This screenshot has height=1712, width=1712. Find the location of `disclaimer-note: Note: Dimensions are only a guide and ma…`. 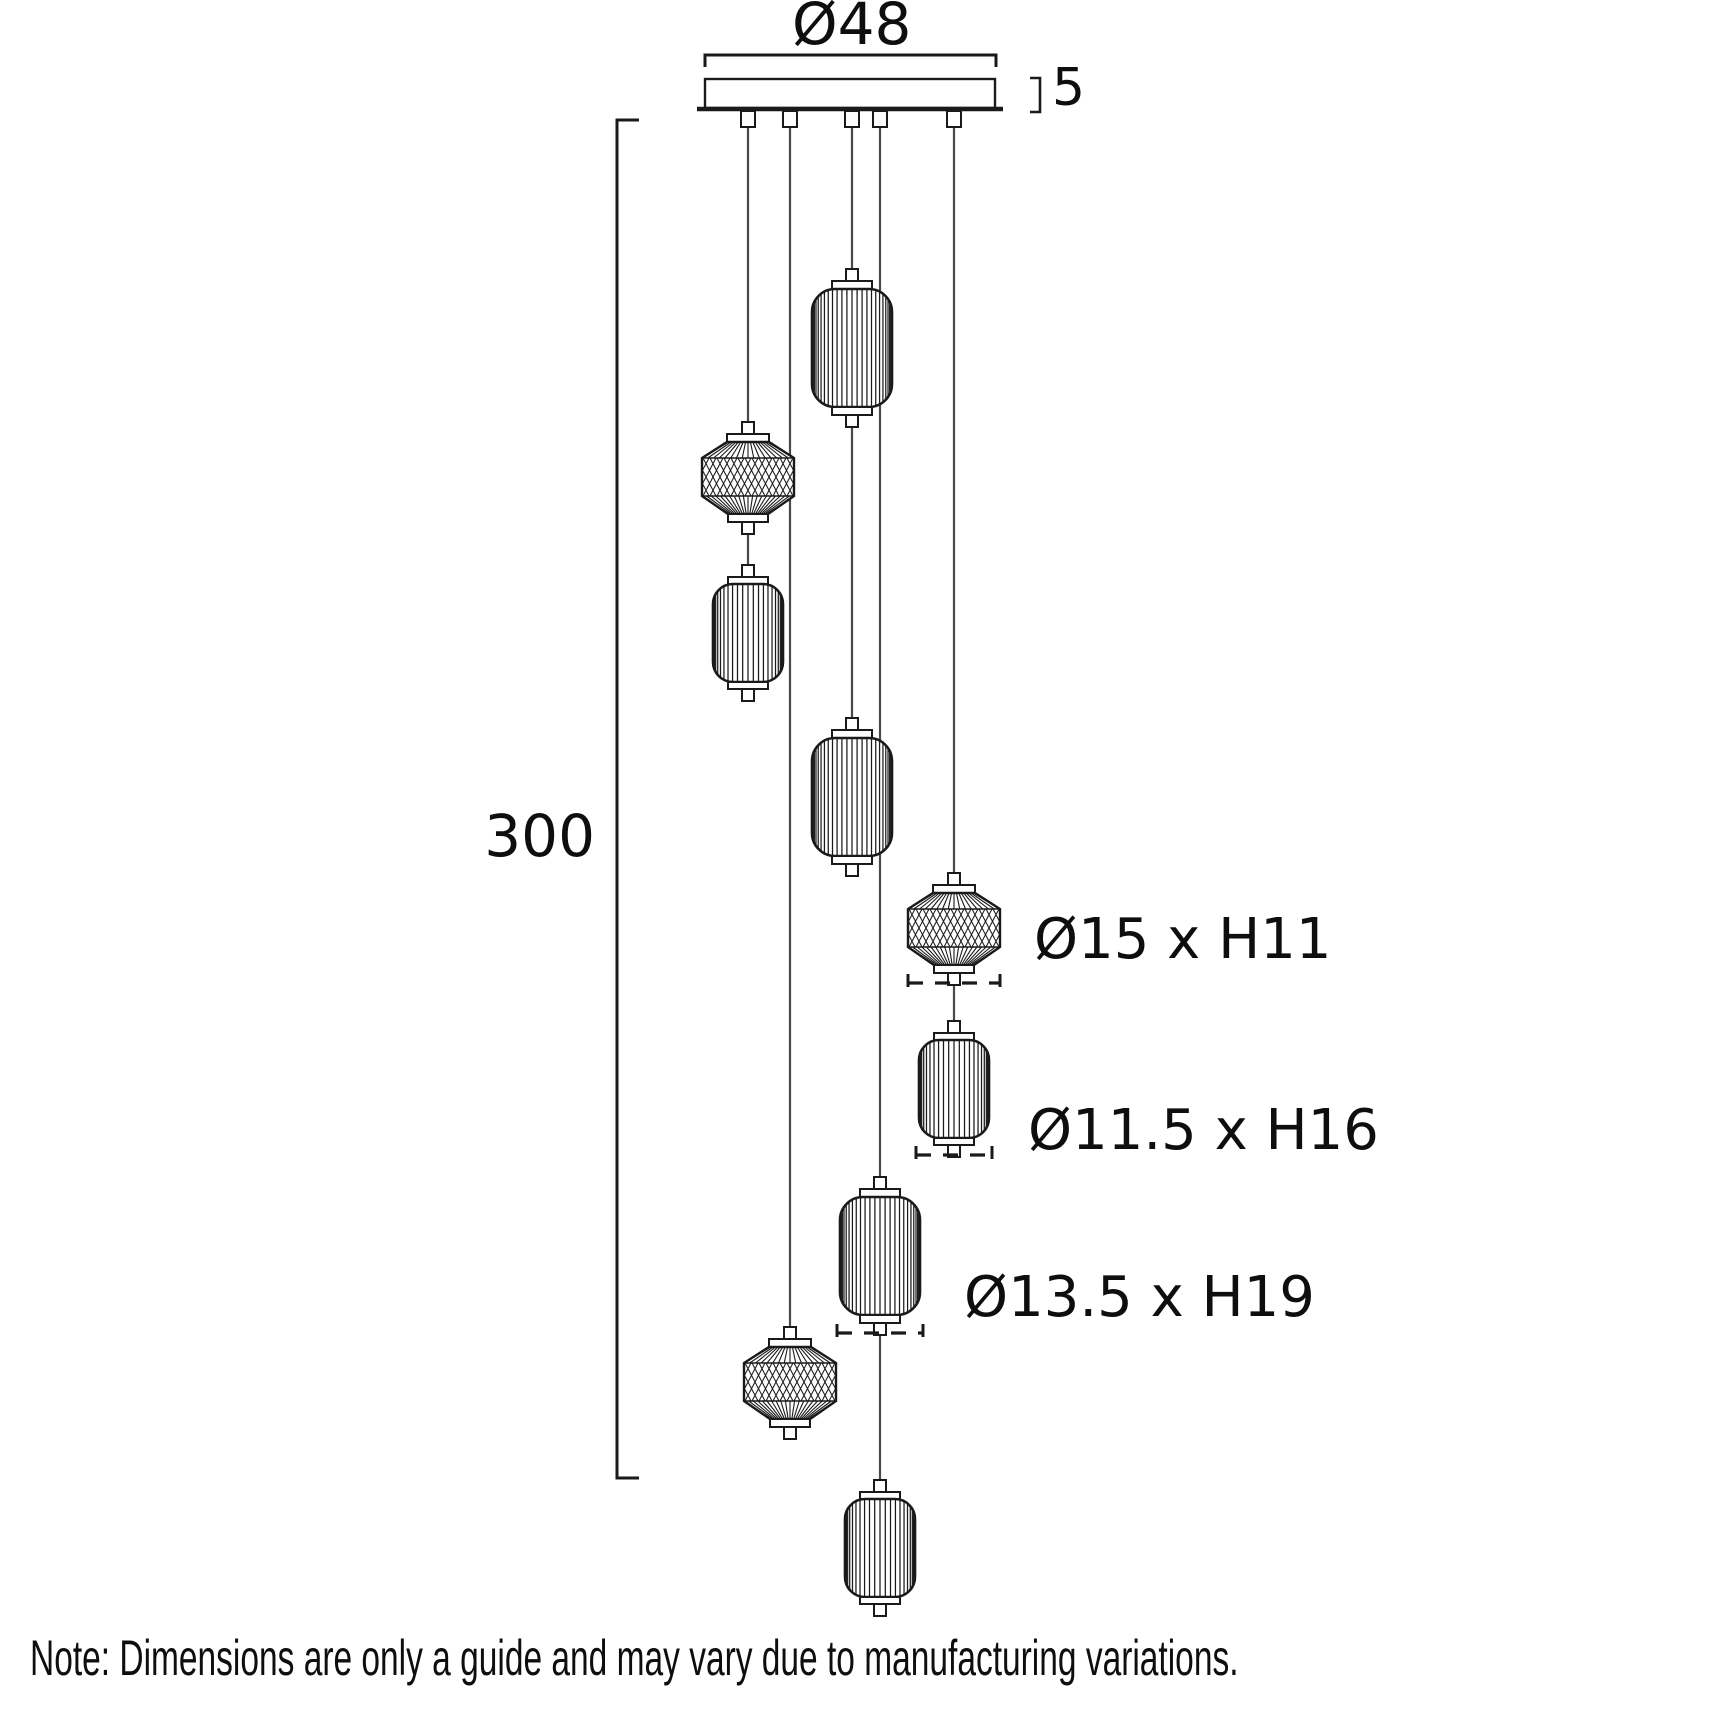

disclaimer-note: Note: Dimensions are only a guide and ma… is located at coordinates (634, 1658).